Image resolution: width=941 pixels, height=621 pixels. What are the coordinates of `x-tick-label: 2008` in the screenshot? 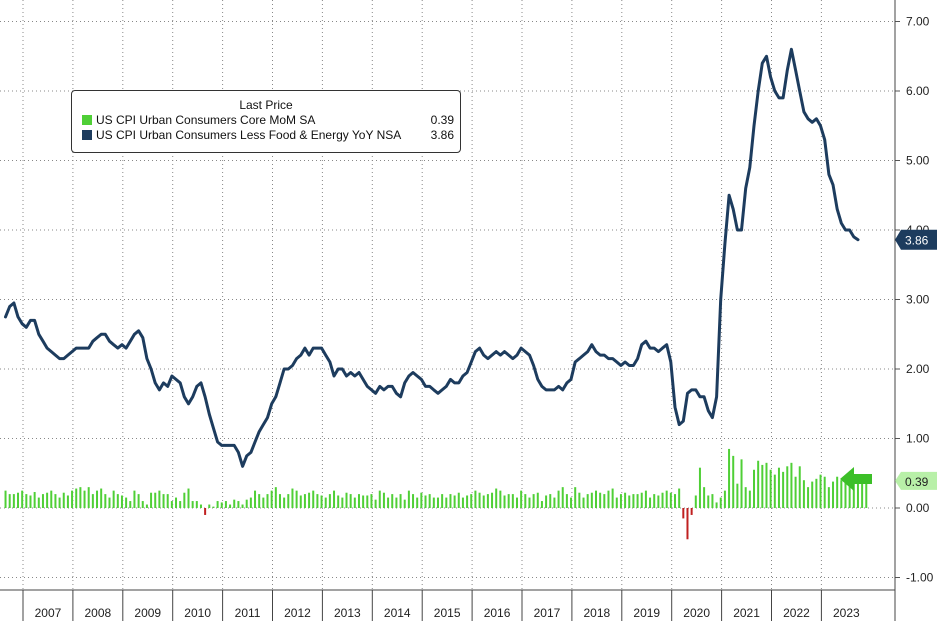 It's located at (97, 613).